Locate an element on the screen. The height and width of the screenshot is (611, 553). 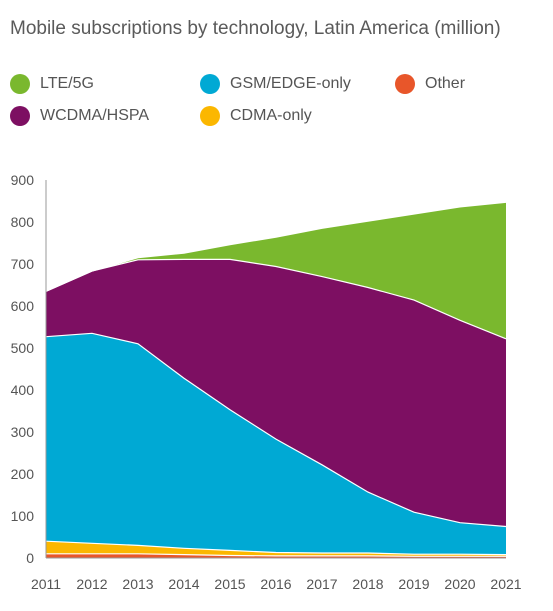
x-tick-label-2014: 2014 is located at coordinates (183, 584).